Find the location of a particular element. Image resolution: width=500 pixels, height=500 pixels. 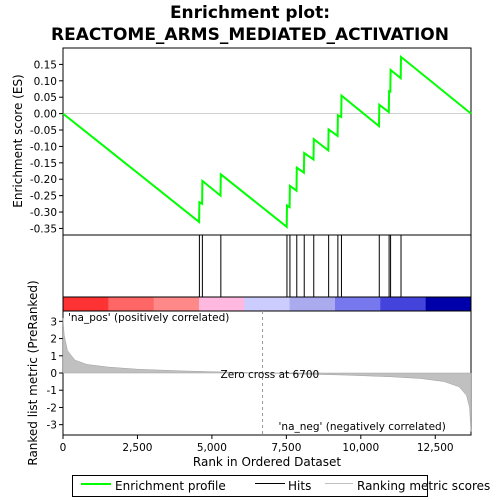

es-tick-label: 0.10 is located at coordinates (45, 82).